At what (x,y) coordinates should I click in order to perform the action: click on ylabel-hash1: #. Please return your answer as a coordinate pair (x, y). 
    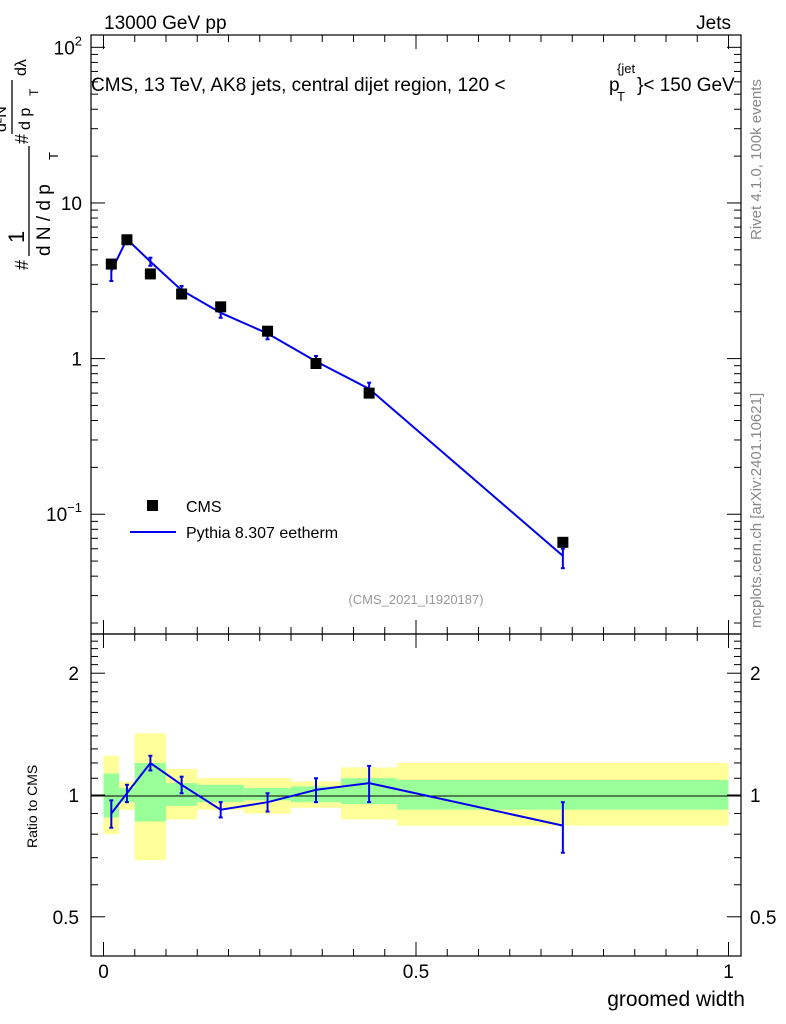
    Looking at the image, I should click on (22, 265).